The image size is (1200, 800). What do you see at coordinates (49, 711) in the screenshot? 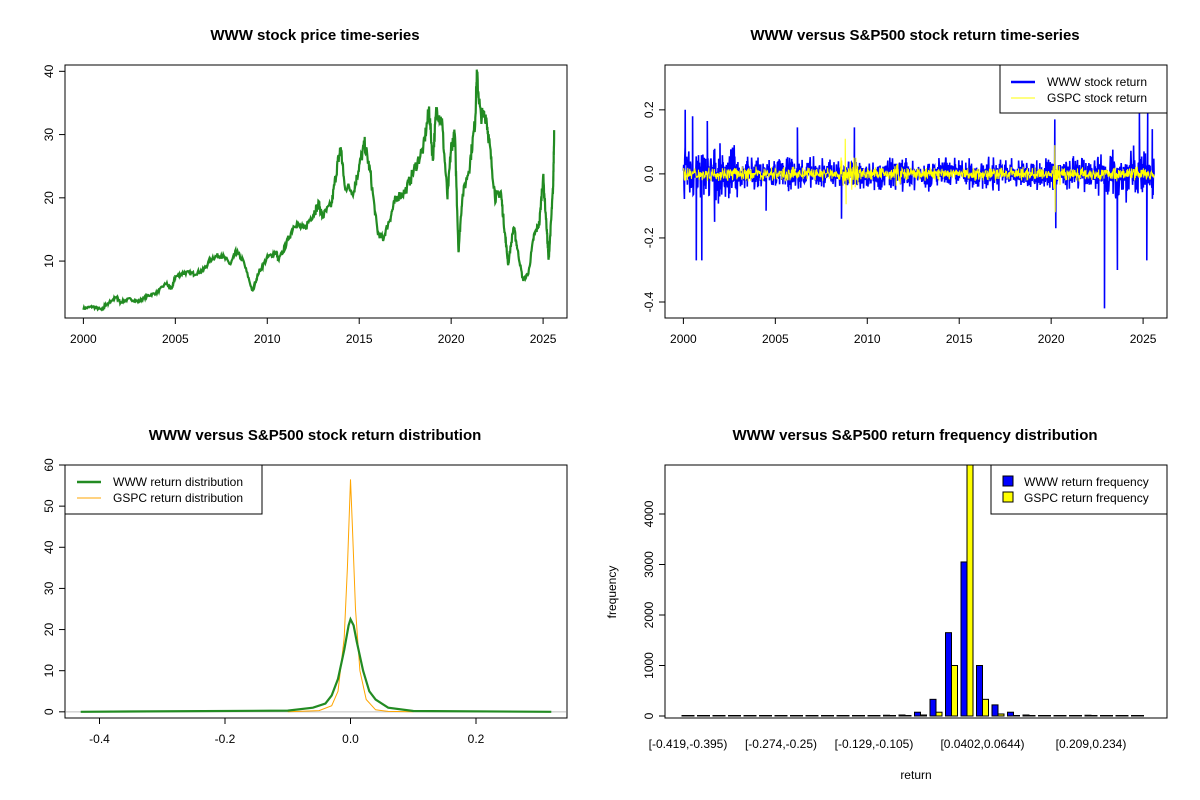
I see `y-tick-label: 0` at bounding box center [49, 711].